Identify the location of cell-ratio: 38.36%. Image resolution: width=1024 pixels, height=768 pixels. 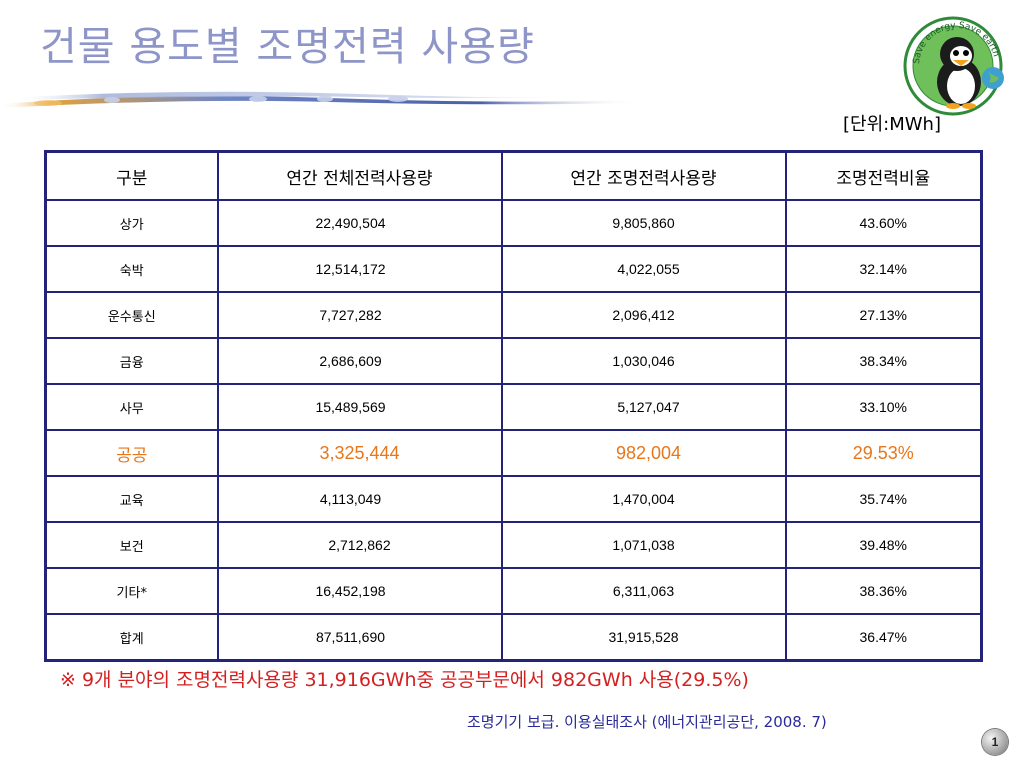
(883, 591).